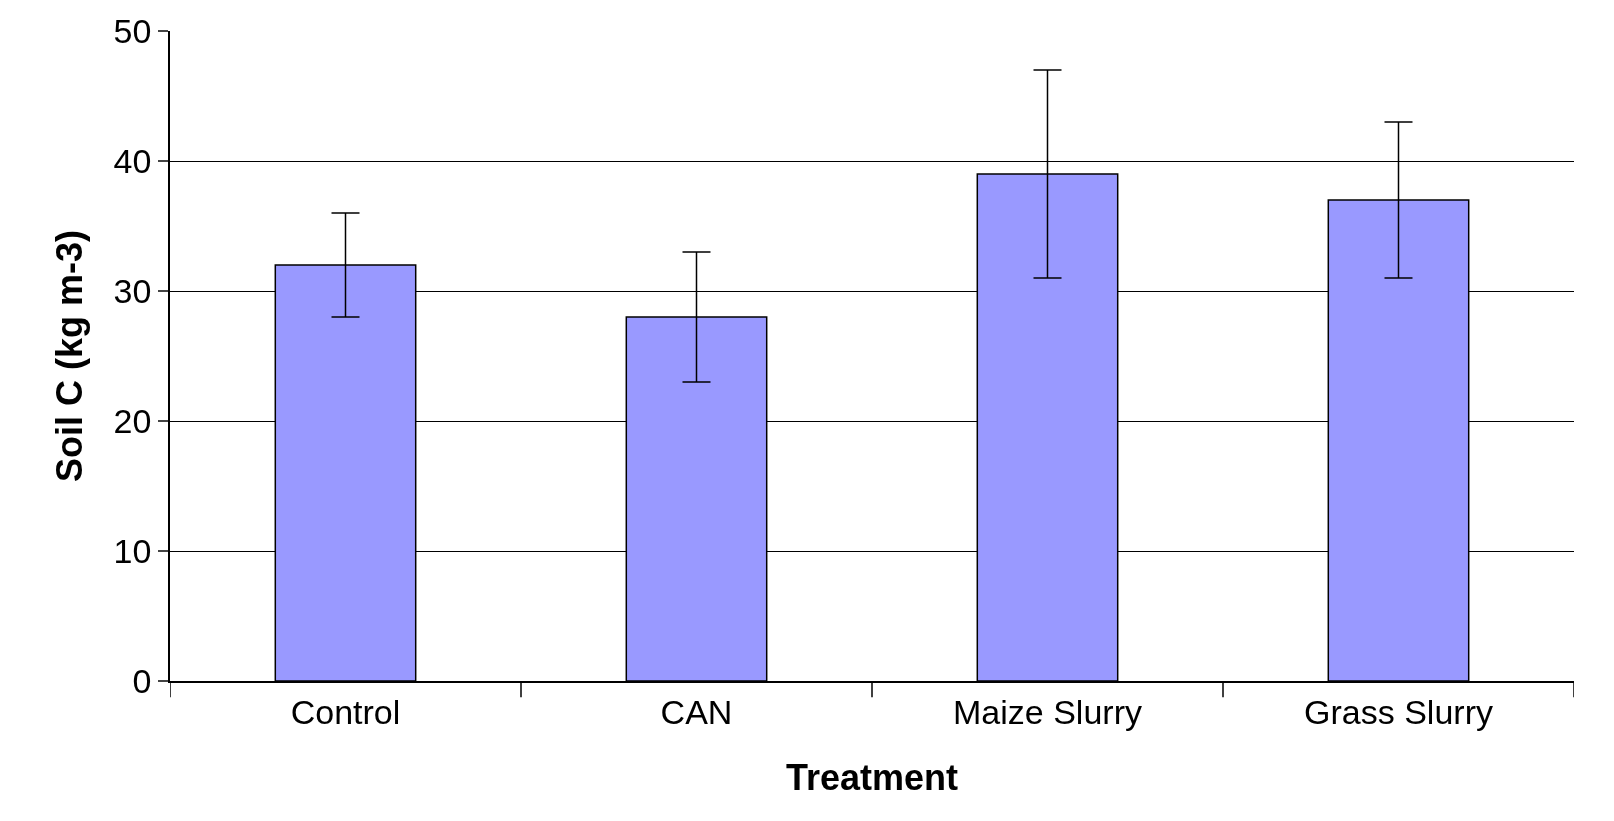 This screenshot has height=821, width=1614. What do you see at coordinates (345, 711) in the screenshot?
I see `x-tick-label: Control` at bounding box center [345, 711].